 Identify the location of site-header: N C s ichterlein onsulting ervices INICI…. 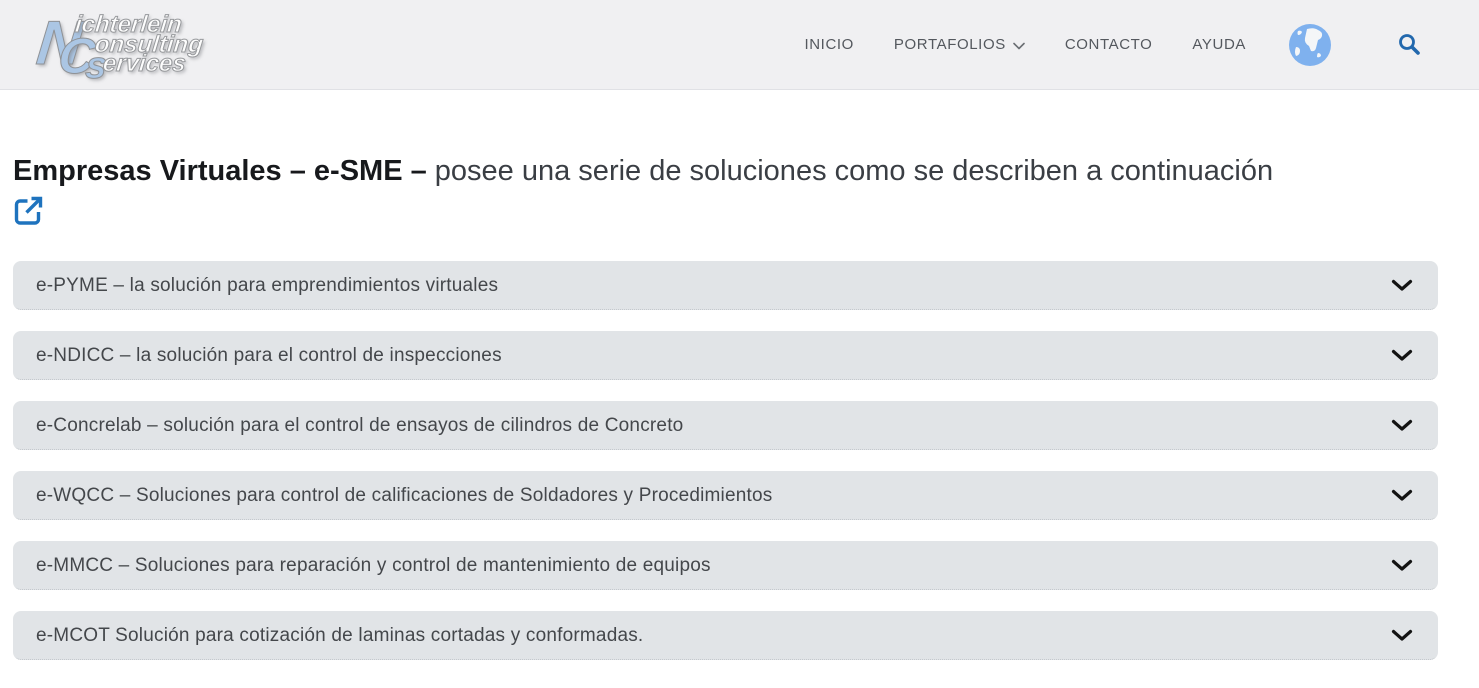
(739, 45).